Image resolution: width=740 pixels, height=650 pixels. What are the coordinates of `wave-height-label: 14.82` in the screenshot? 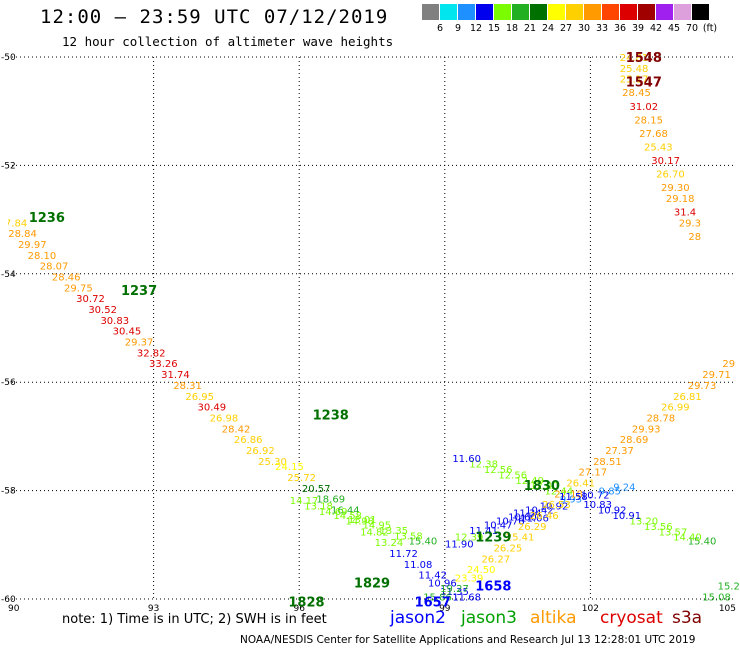 It's located at (374, 532).